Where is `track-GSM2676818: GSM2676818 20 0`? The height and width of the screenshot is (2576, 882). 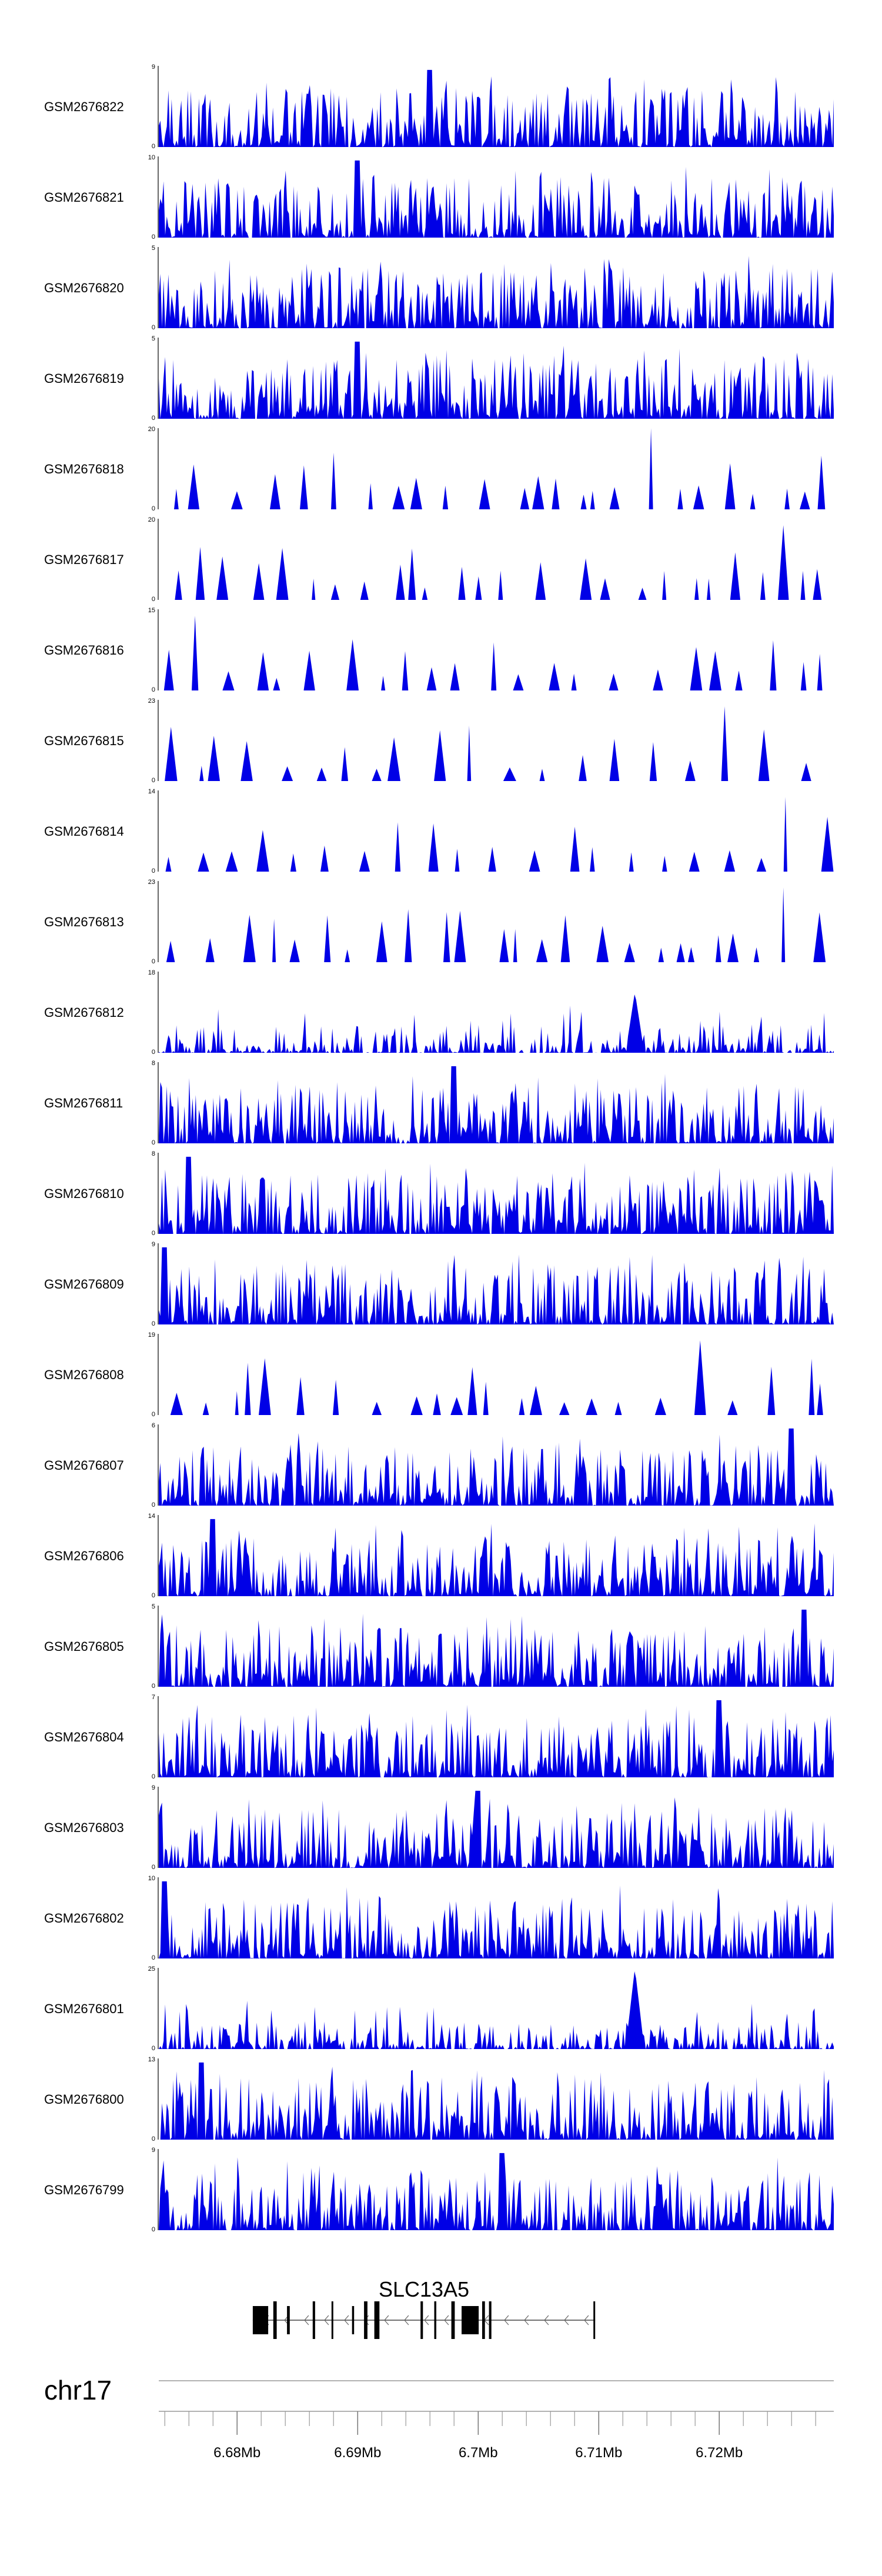
track-GSM2676818: GSM2676818 20 0 is located at coordinates (439, 469).